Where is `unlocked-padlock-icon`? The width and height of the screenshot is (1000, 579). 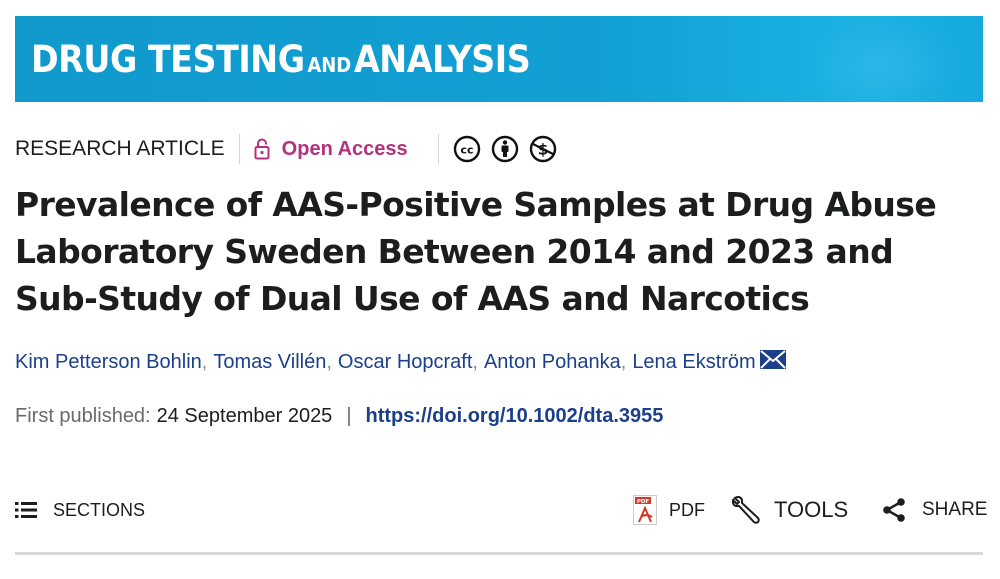 unlocked-padlock-icon is located at coordinates (262, 149).